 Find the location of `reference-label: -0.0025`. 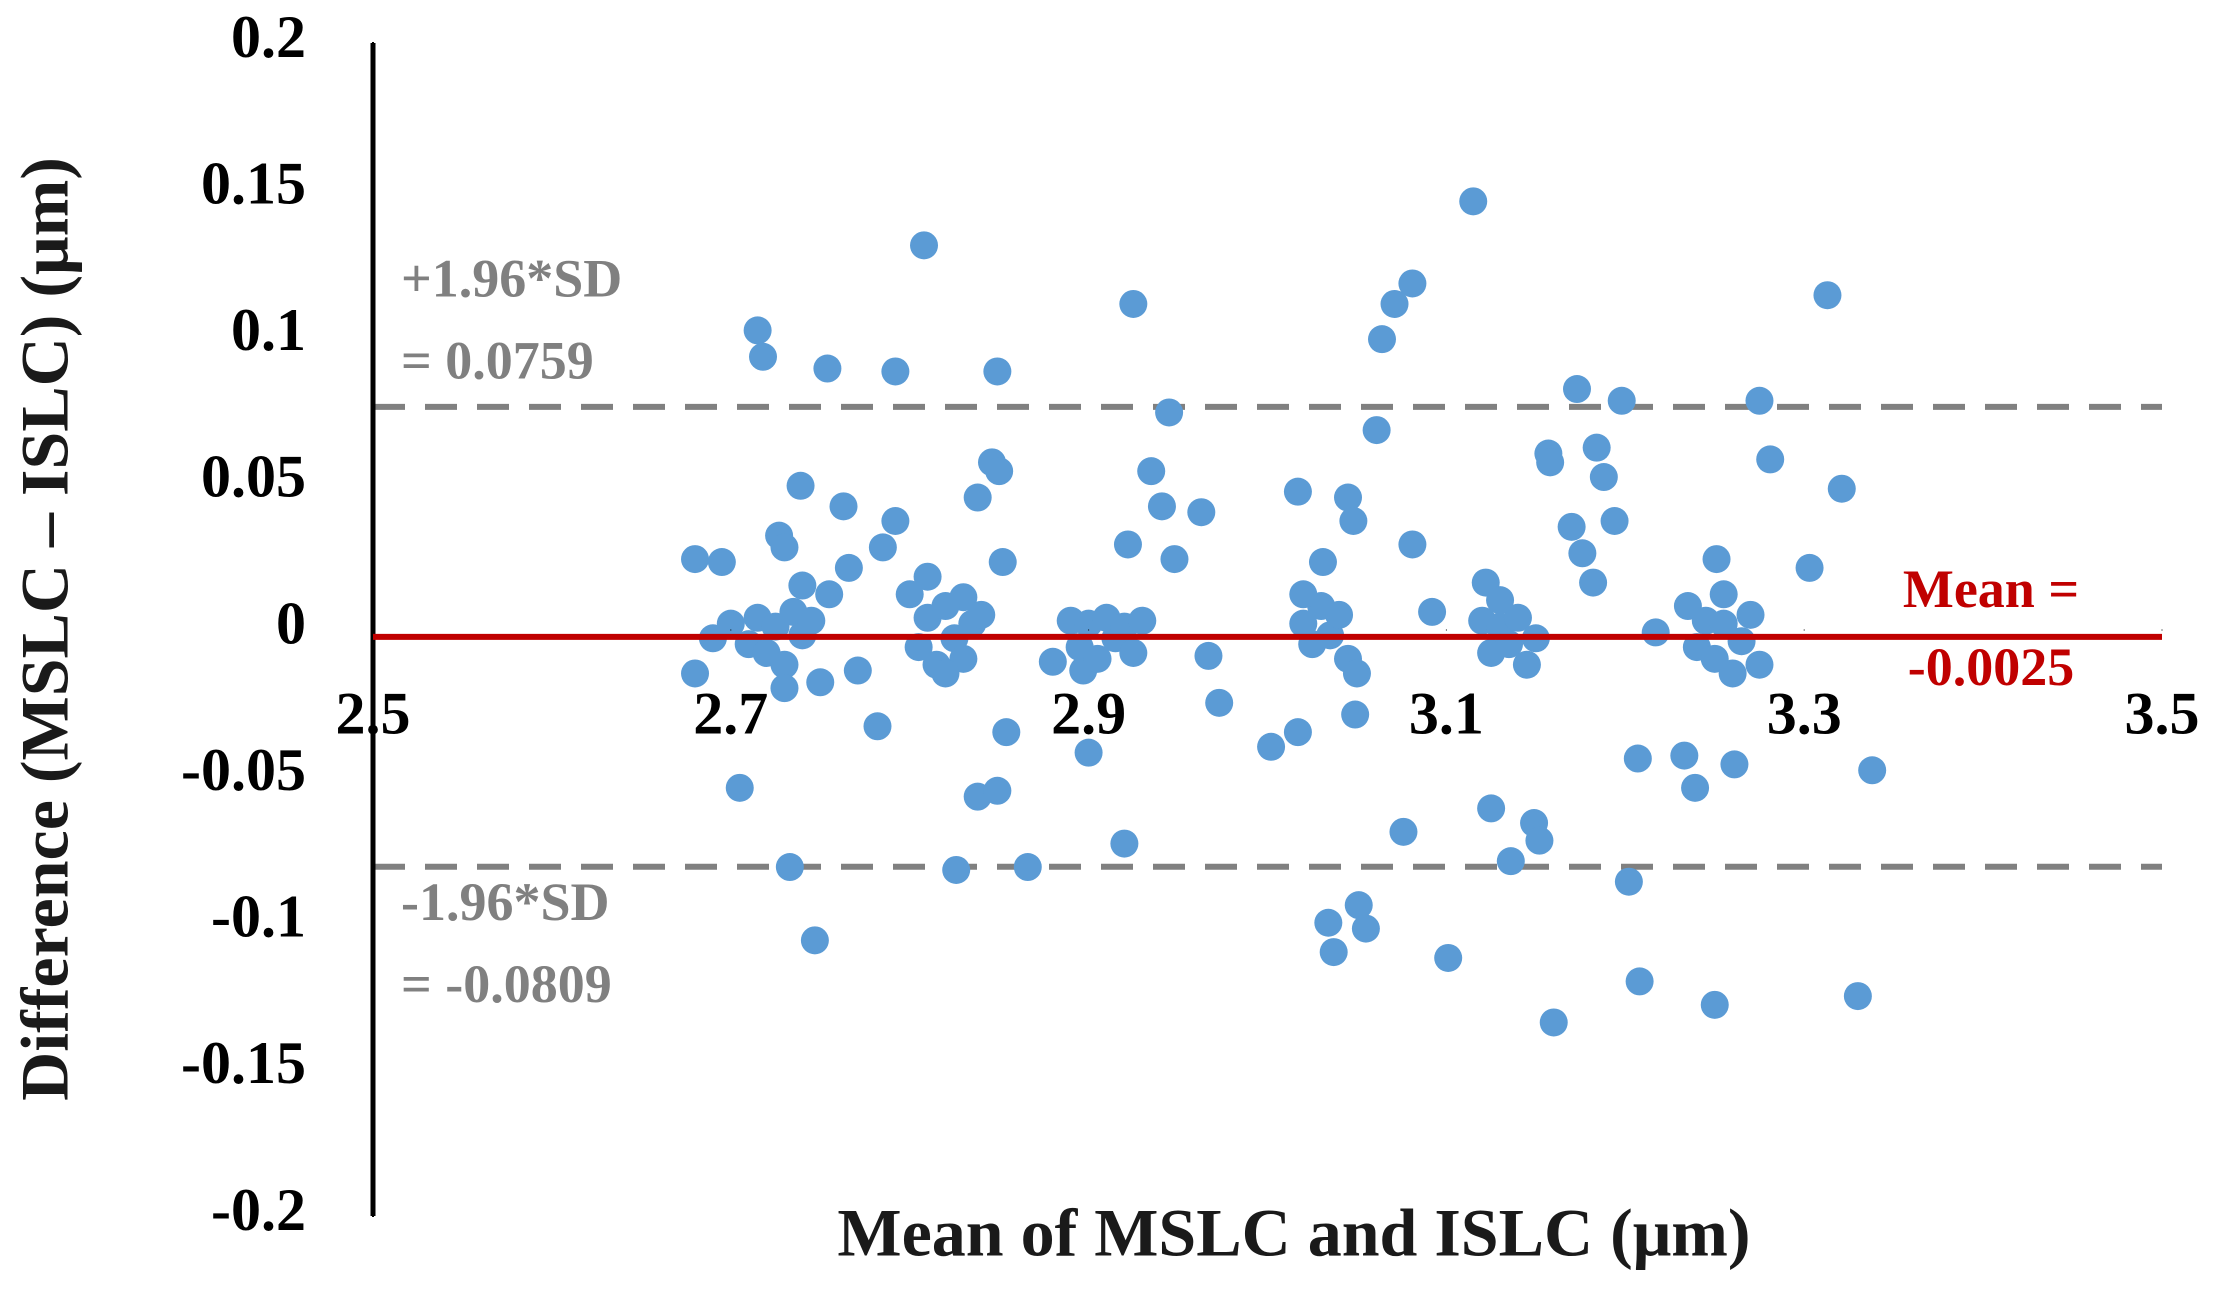

reference-label: -0.0025 is located at coordinates (1991, 667).